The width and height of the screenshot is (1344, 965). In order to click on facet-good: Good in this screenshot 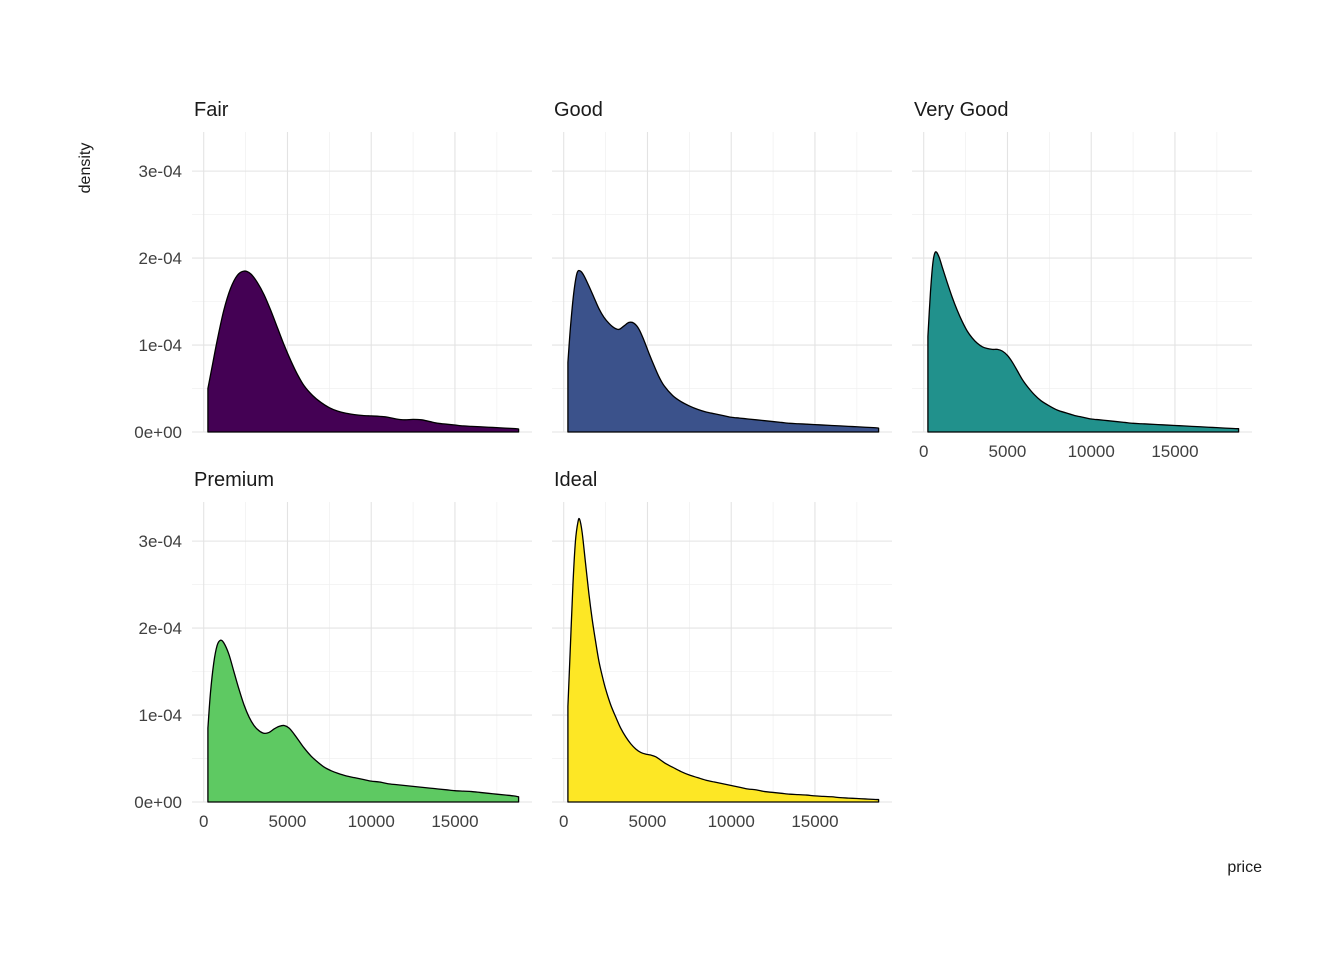, I will do `click(722, 266)`.